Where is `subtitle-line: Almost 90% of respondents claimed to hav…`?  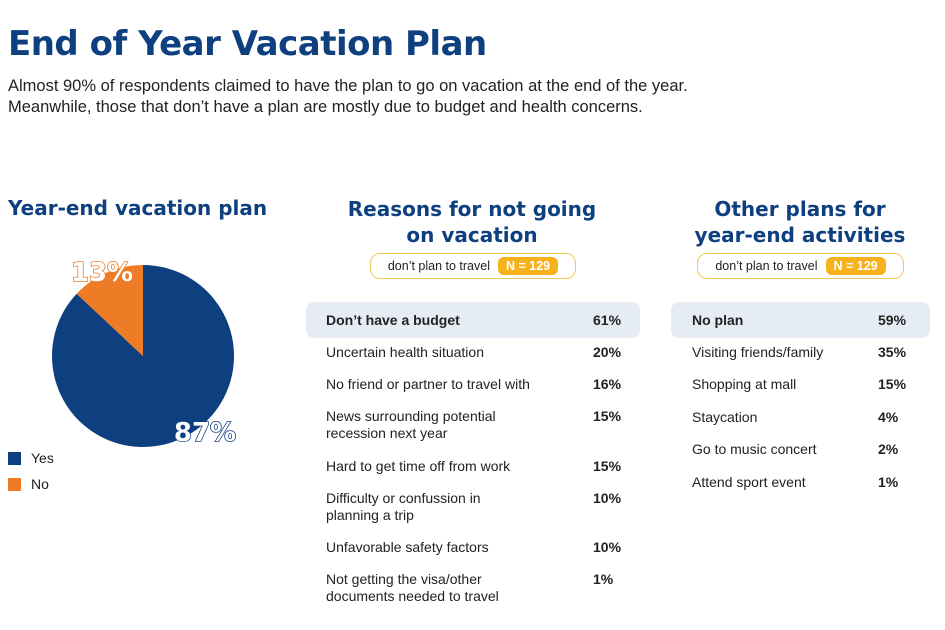 subtitle-line: Almost 90% of respondents claimed to hav… is located at coordinates (348, 86).